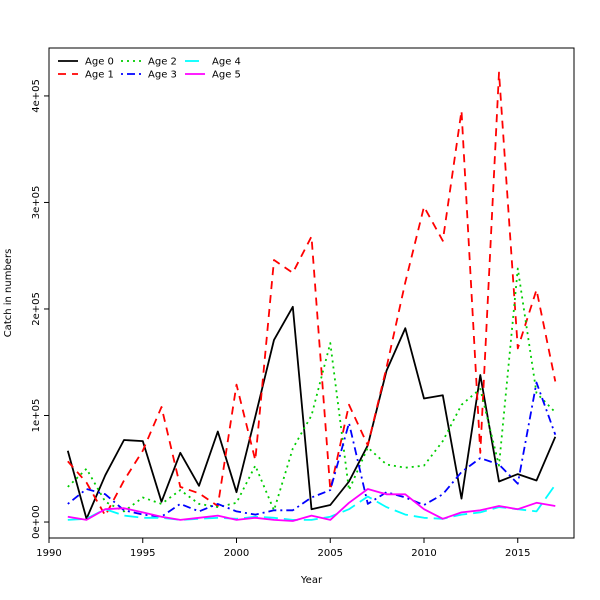 The image size is (600, 600). Describe the element at coordinates (423, 553) in the screenshot. I see `x-tick-label: 2010` at that location.